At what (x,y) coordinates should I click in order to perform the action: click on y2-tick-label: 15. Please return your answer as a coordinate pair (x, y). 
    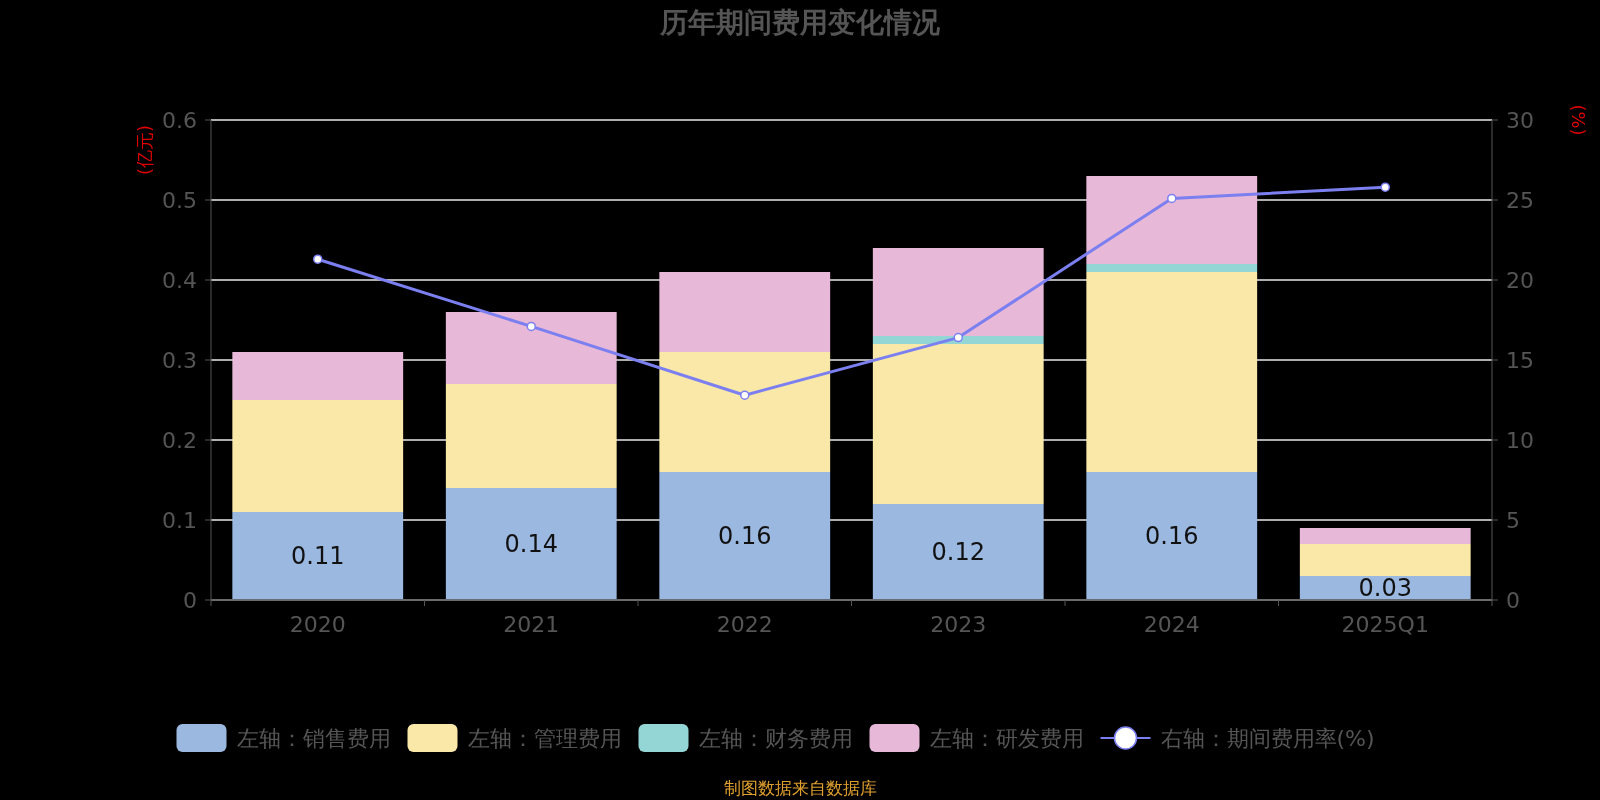
    Looking at the image, I should click on (1520, 360).